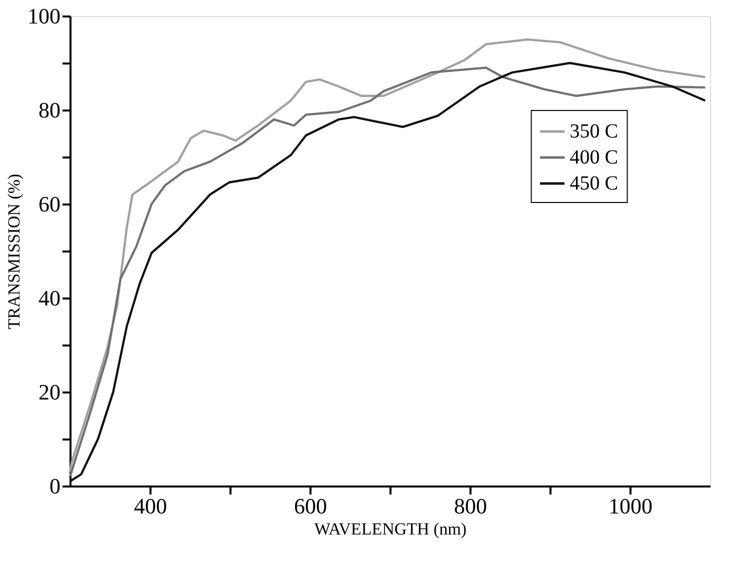 Image resolution: width=748 pixels, height=585 pixels. Describe the element at coordinates (630, 506) in the screenshot. I see `x-tick-label: 1000` at that location.